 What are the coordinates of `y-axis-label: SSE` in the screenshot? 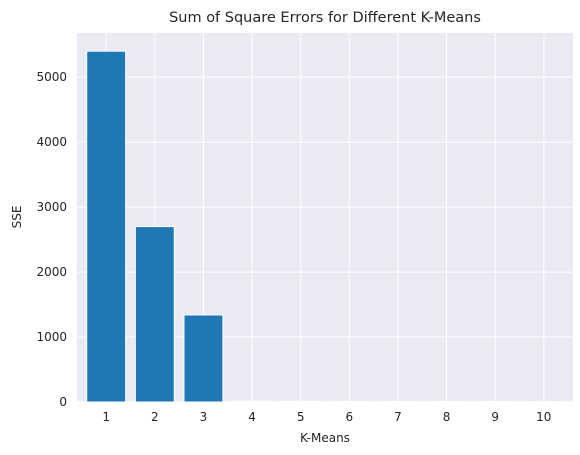 It's located at (17, 217).